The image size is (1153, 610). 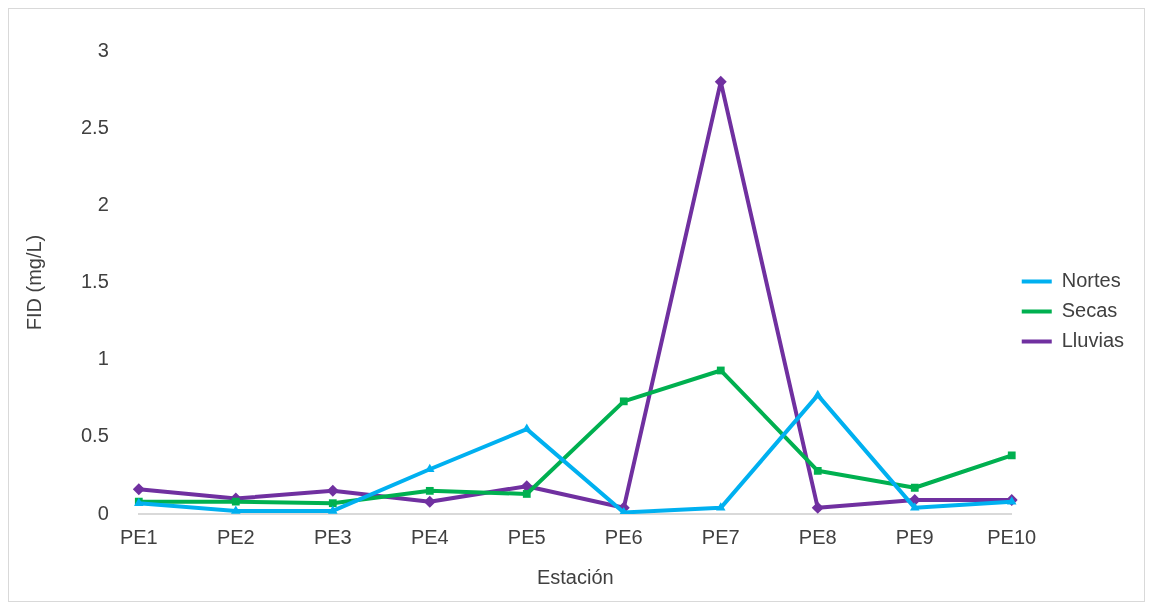 What do you see at coordinates (429, 536) in the screenshot?
I see `x-tick-label: PE4` at bounding box center [429, 536].